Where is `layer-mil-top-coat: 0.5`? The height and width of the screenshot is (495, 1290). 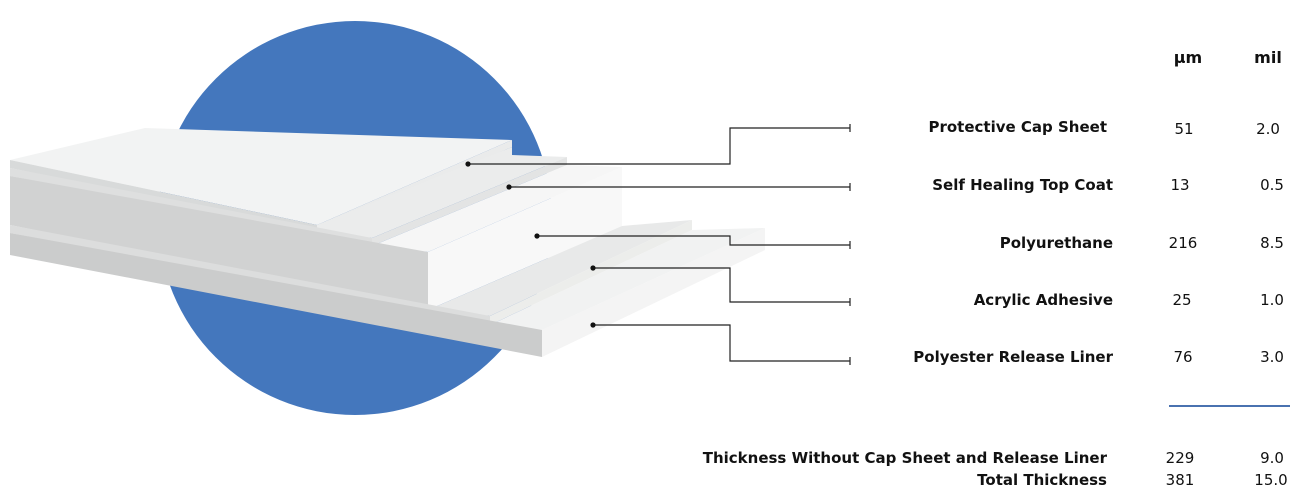 layer-mil-top-coat: 0.5 is located at coordinates (1272, 185).